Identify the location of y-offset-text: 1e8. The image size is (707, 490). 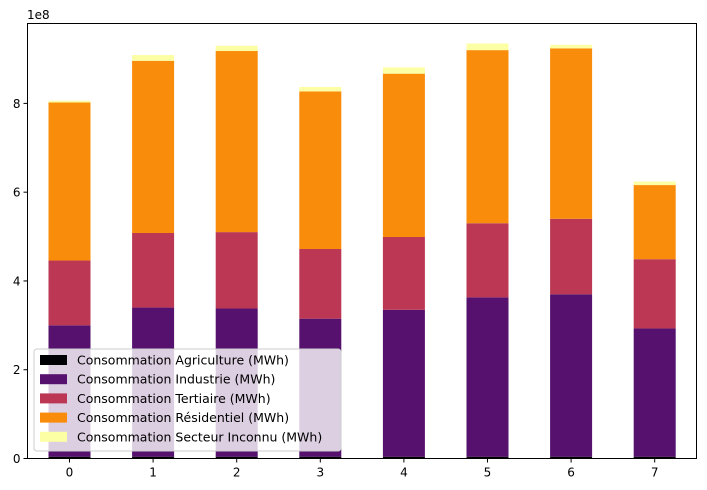
(38, 15).